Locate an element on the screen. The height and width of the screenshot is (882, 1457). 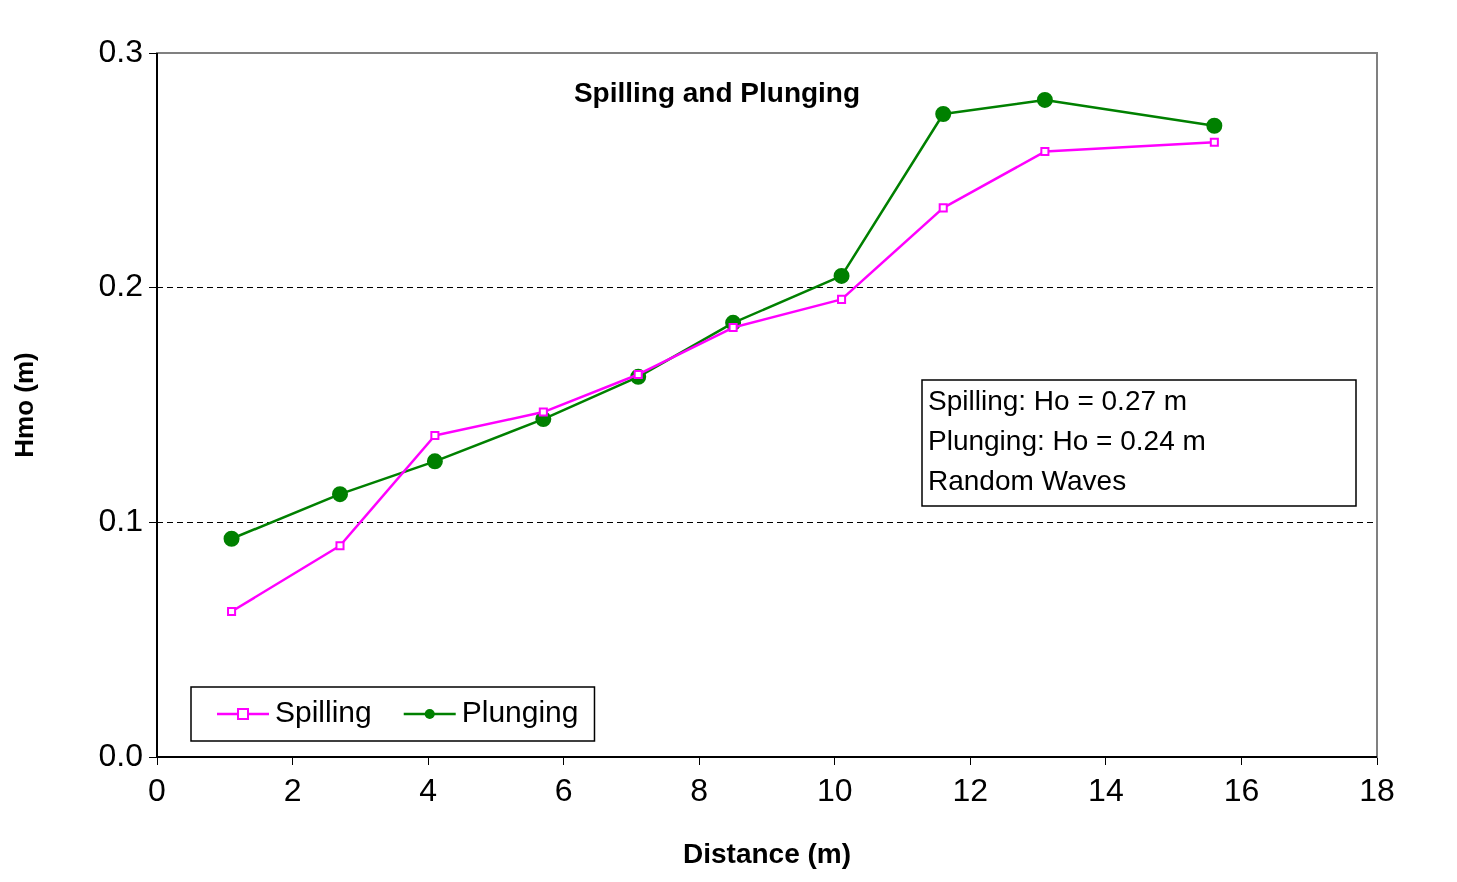
y-tick-label: 0.1 is located at coordinates (120, 520).